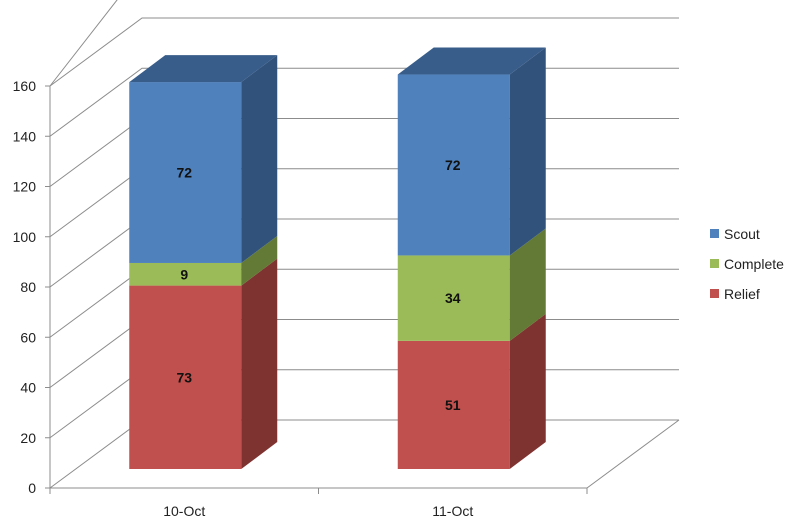 The height and width of the screenshot is (525, 801). I want to click on bar-front-scout-10-oct, so click(185, 172).